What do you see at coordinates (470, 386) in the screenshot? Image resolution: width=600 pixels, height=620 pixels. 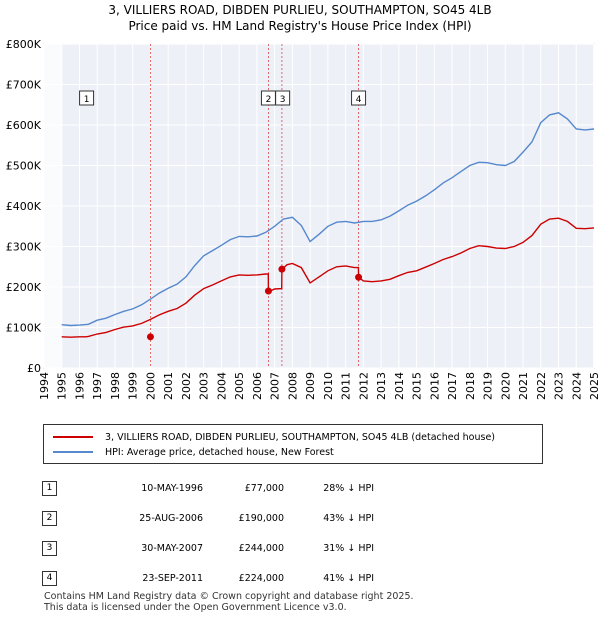 I see `x-tick-label: 2018` at bounding box center [470, 386].